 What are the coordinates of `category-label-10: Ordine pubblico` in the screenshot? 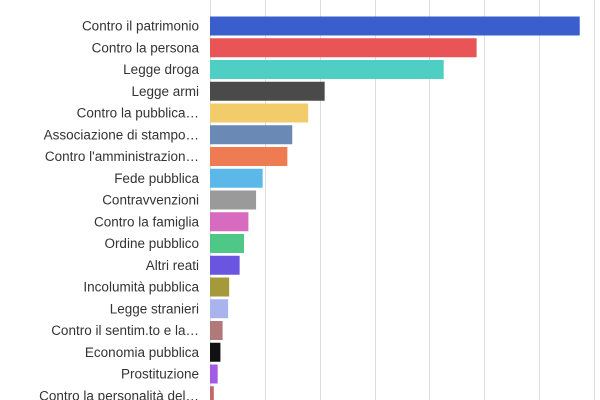 It's located at (151, 243).